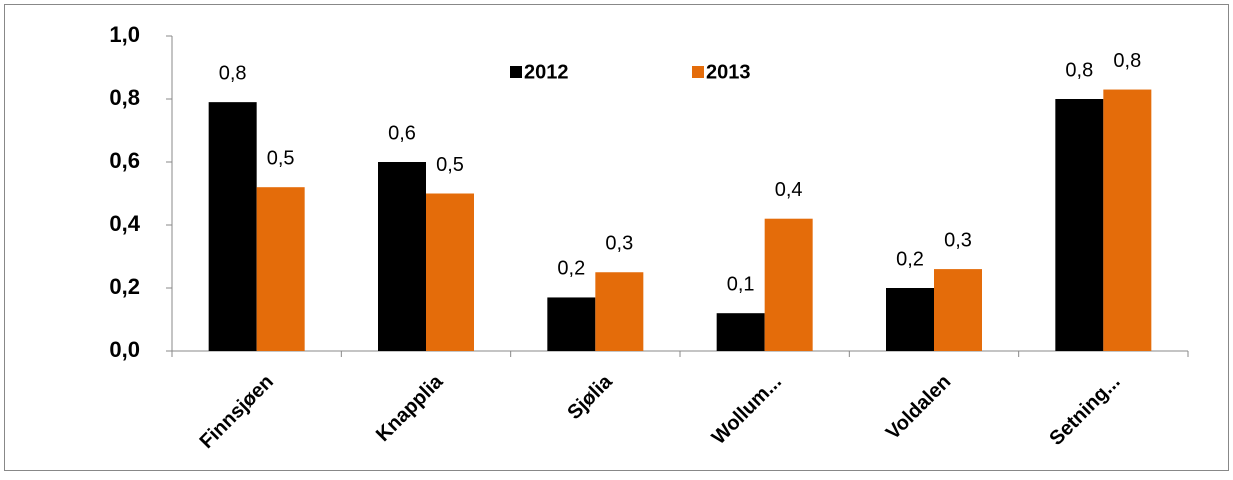 This screenshot has height=480, width=1233. I want to click on y-tick-label: 0,6, so click(124, 160).